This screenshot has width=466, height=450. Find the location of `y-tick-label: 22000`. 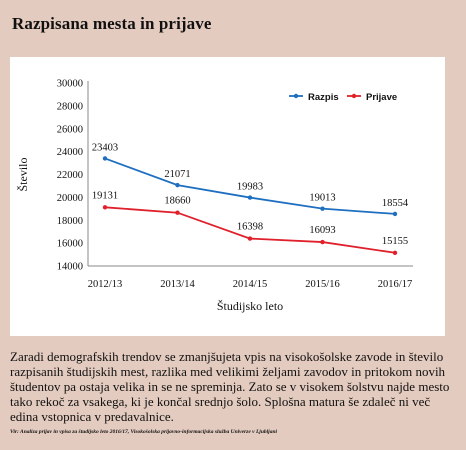

y-tick-label: 22000 is located at coordinates (70, 175).